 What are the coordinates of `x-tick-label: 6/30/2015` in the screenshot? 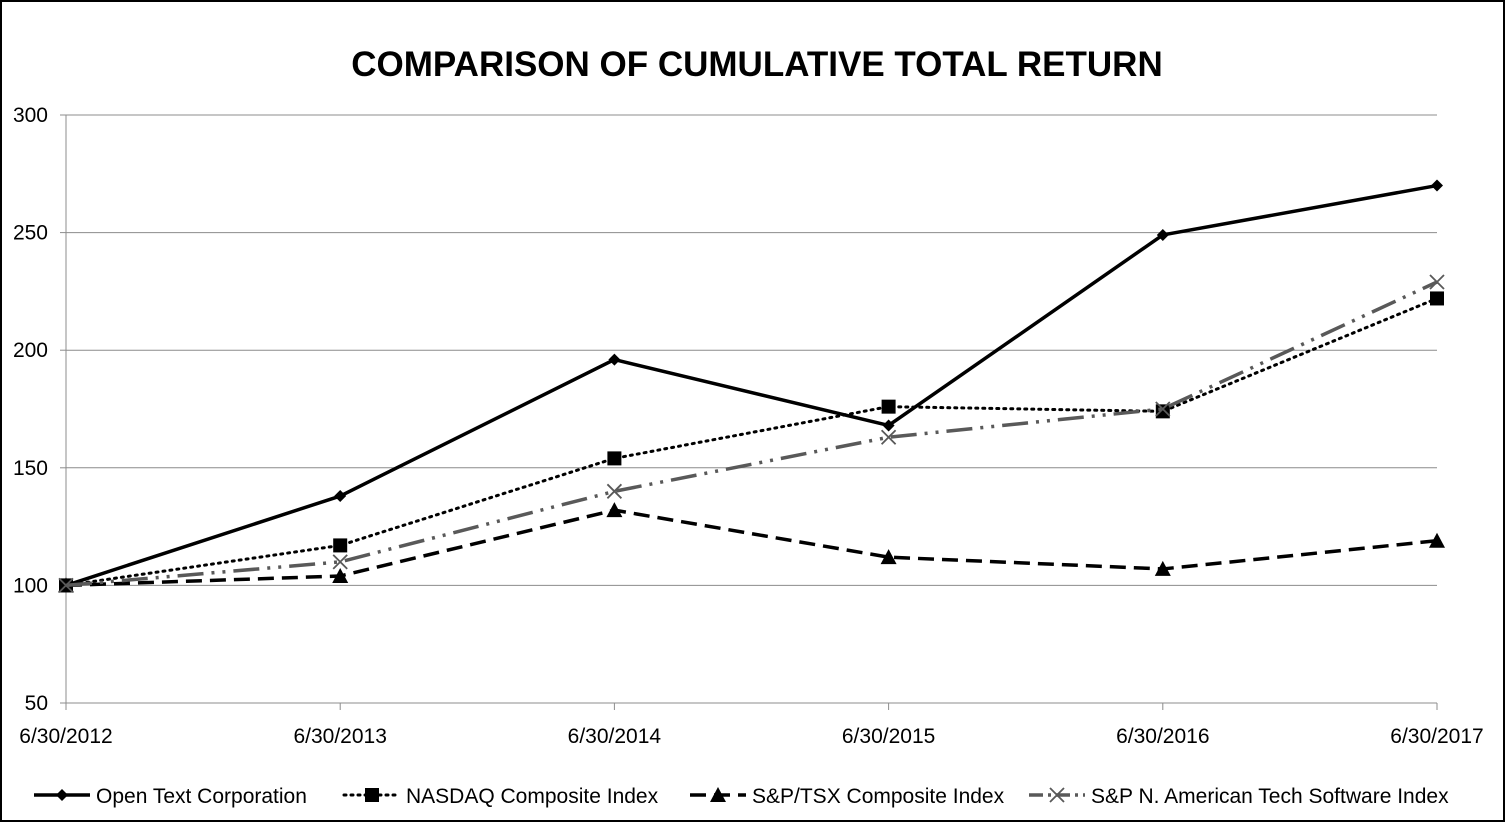 It's located at (888, 736).